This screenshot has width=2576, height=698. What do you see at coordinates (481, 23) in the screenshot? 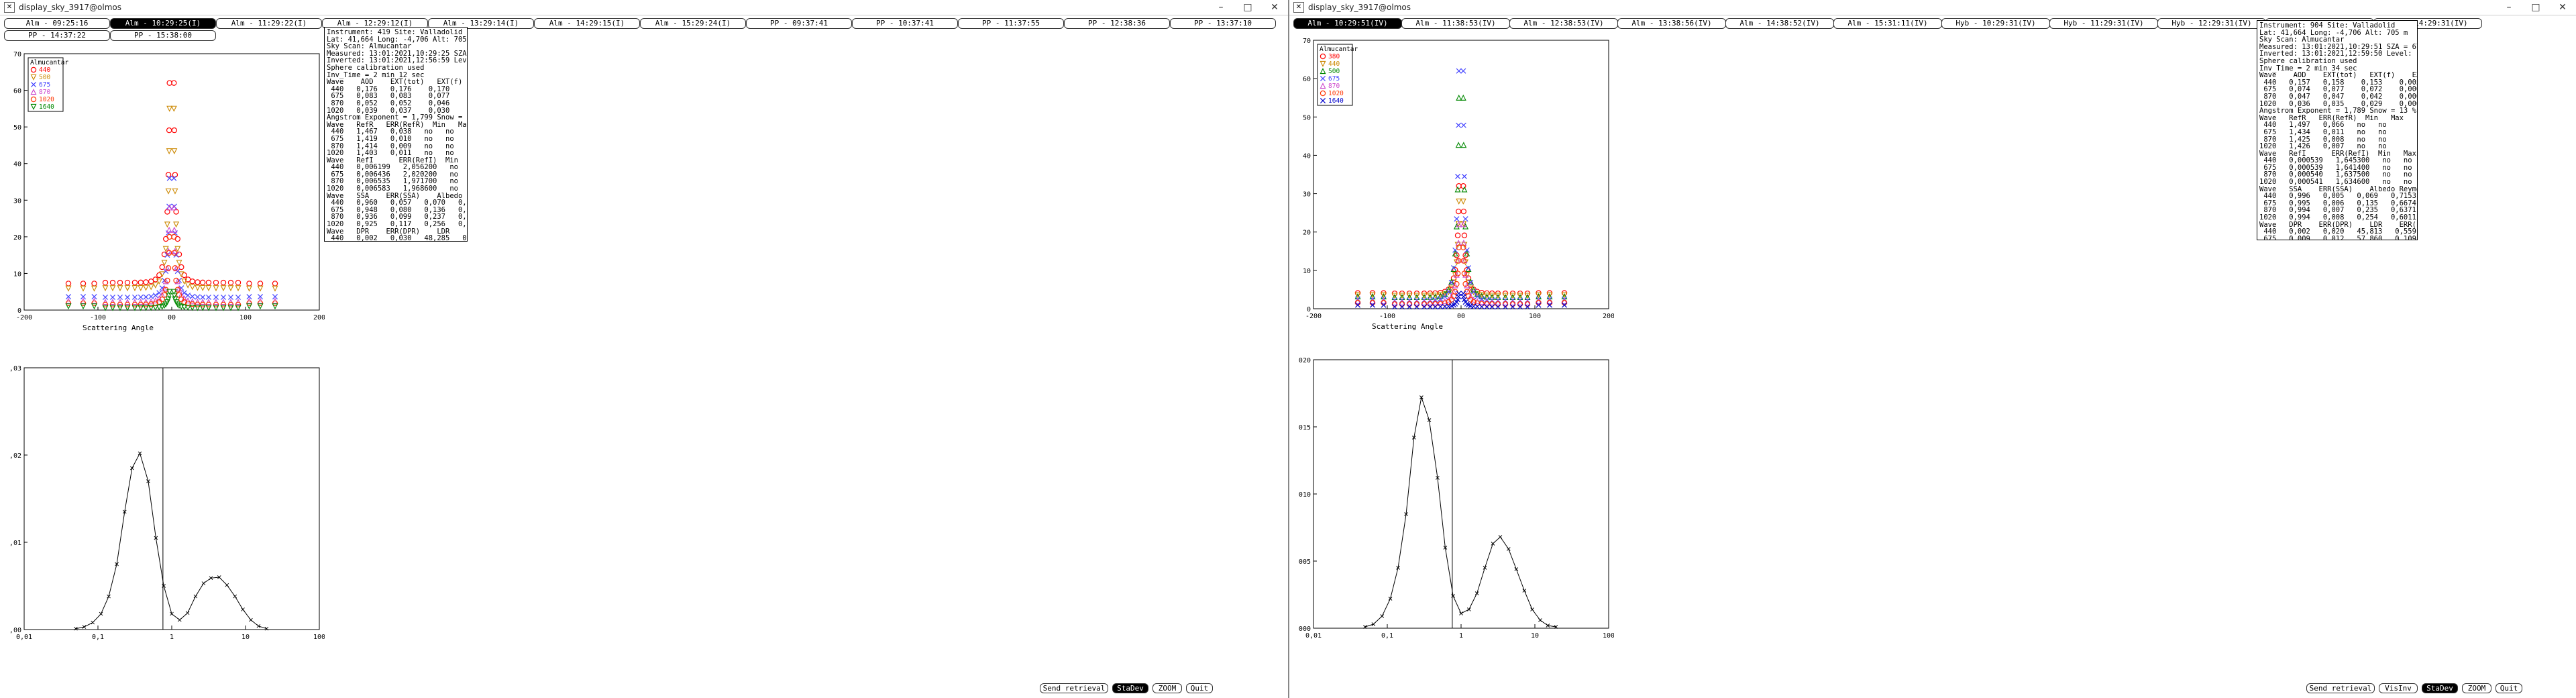
I see `measurement-tab: Alm - 13:29:14(I)` at bounding box center [481, 23].